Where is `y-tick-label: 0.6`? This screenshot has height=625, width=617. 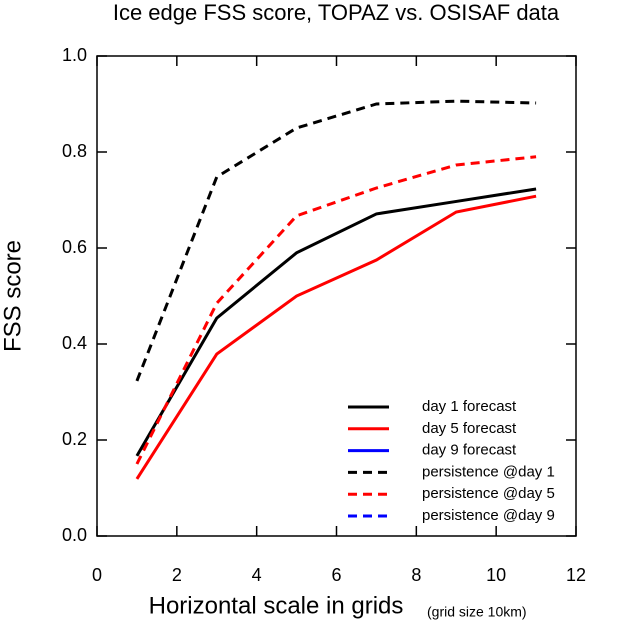
y-tick-label: 0.6 is located at coordinates (74, 247).